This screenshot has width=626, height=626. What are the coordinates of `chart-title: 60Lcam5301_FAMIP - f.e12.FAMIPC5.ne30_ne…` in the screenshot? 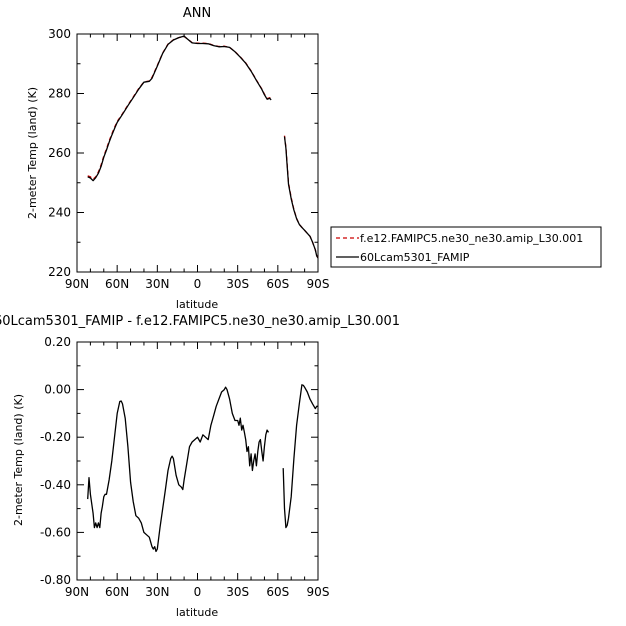 It's located at (200, 321).